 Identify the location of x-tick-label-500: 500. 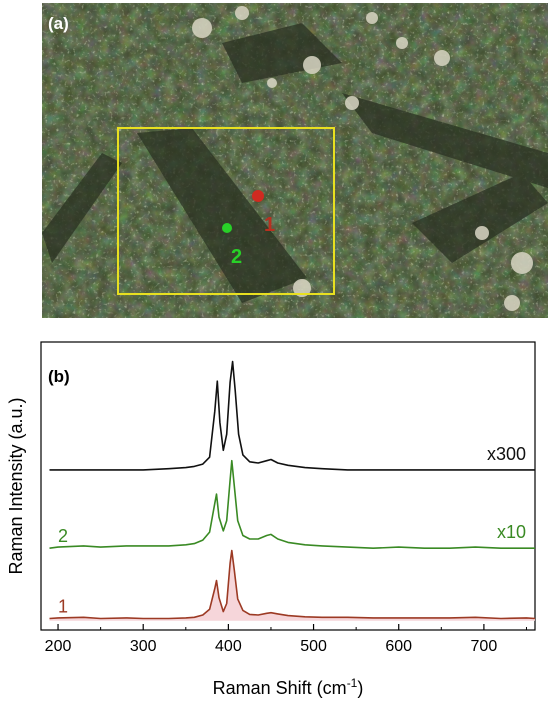
(313, 646).